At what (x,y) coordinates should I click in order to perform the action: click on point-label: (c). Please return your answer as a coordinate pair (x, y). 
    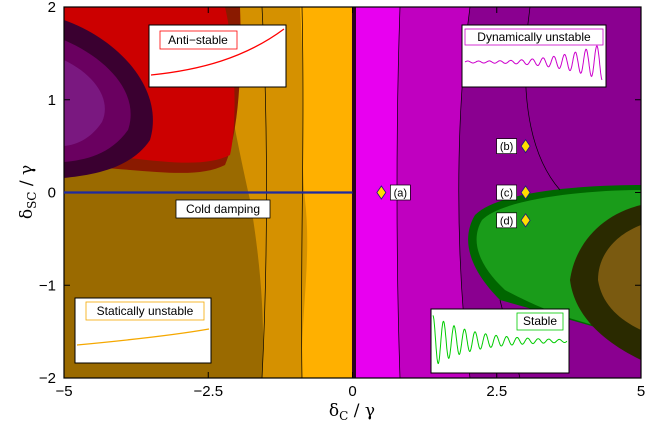
    Looking at the image, I should click on (506, 194).